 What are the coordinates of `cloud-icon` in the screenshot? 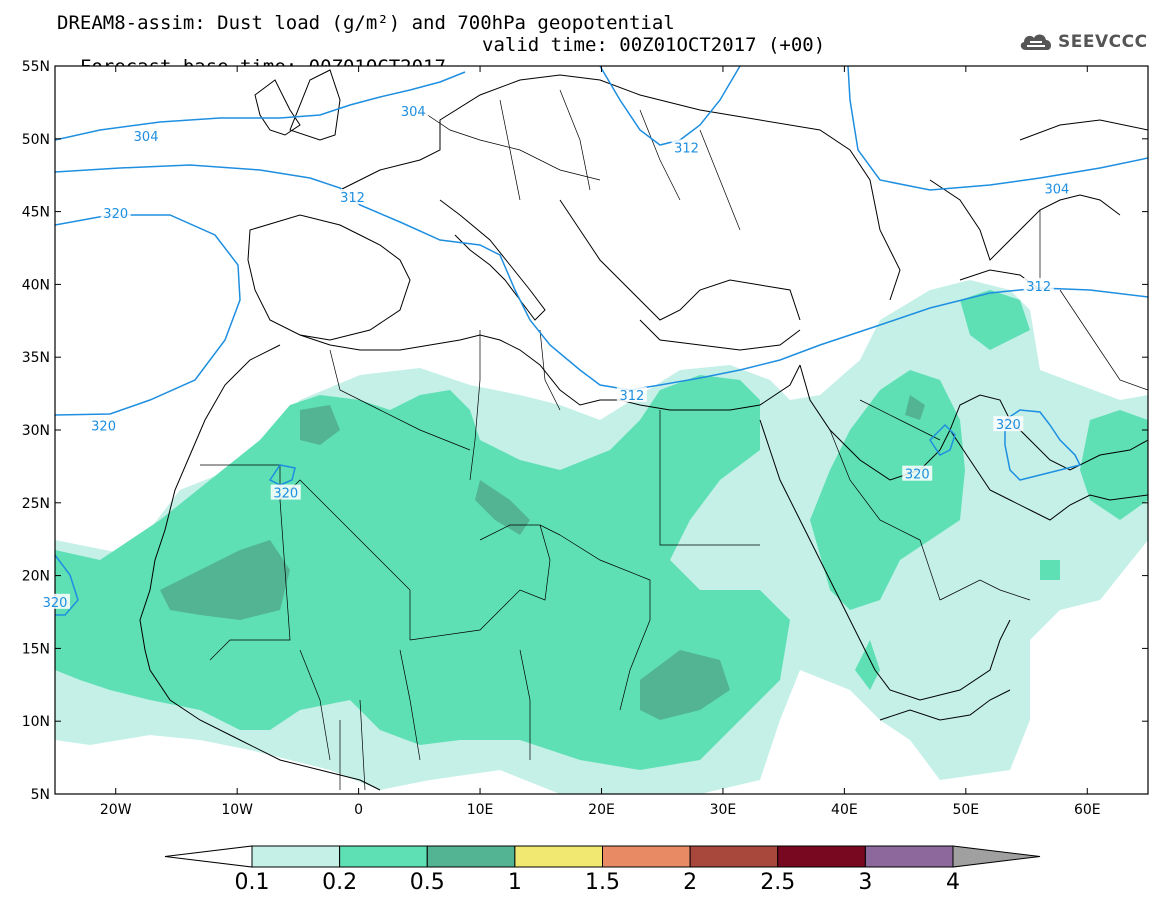 It's located at (1036, 42).